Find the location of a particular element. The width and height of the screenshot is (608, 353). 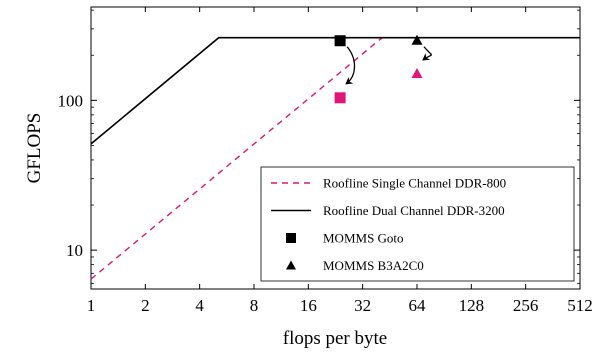

legend-label: Roofline Single Channel DDR-800 is located at coordinates (414, 183).